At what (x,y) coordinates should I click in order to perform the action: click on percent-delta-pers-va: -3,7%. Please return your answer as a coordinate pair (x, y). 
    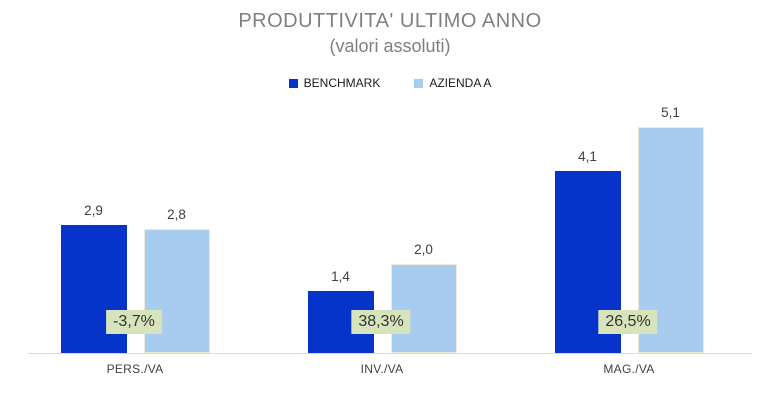
    Looking at the image, I should click on (134, 322).